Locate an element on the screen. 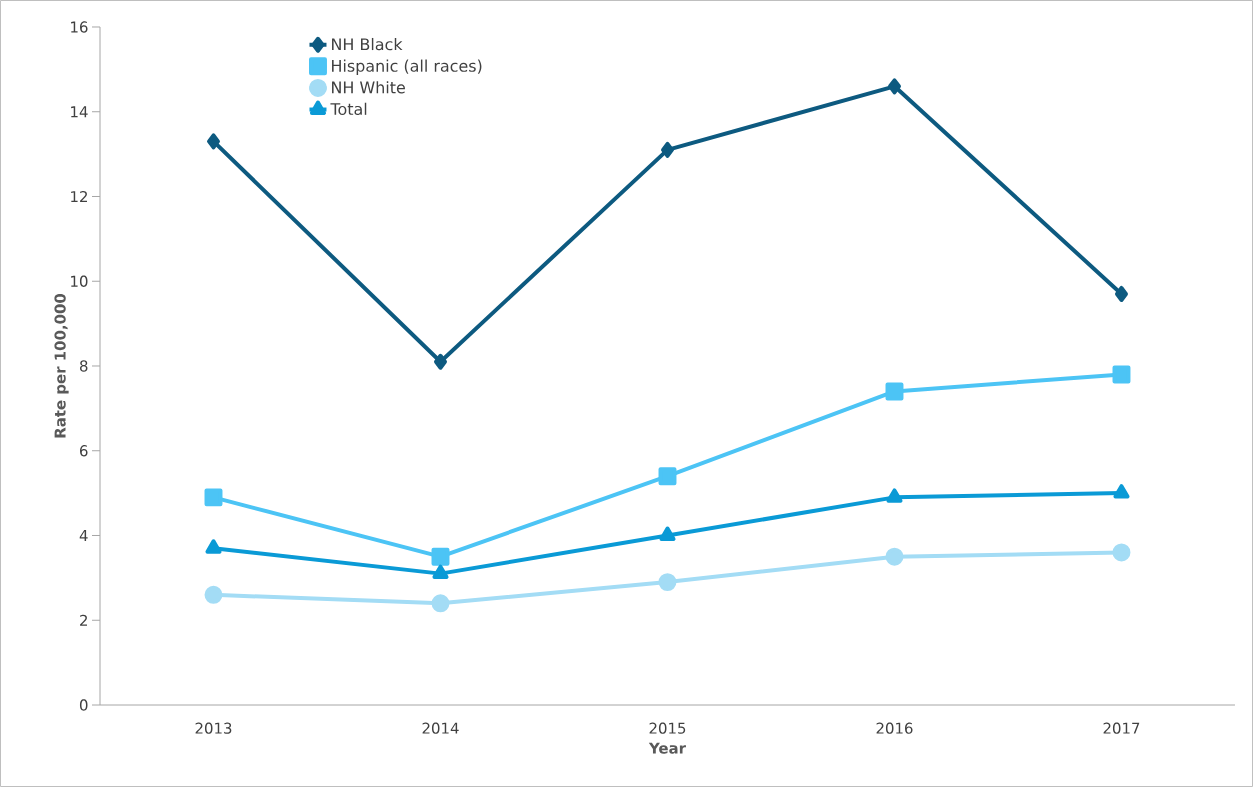 The width and height of the screenshot is (1253, 787). x-tick-label: 2014 is located at coordinates (440, 728).